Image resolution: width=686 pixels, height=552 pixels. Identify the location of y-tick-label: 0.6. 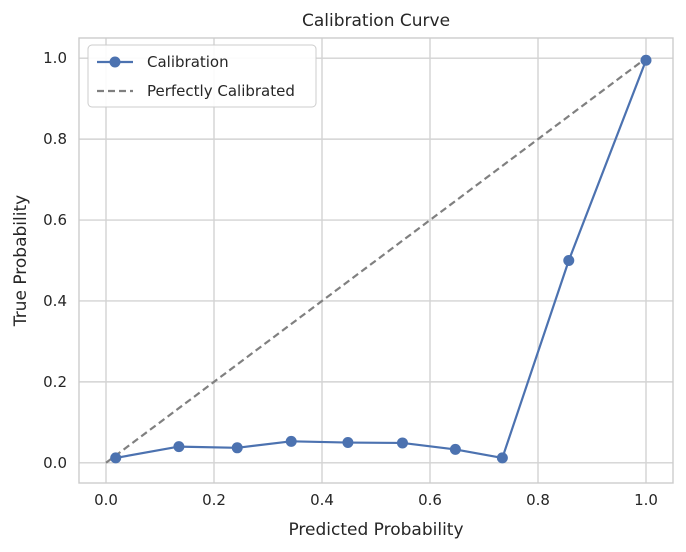
(55, 220).